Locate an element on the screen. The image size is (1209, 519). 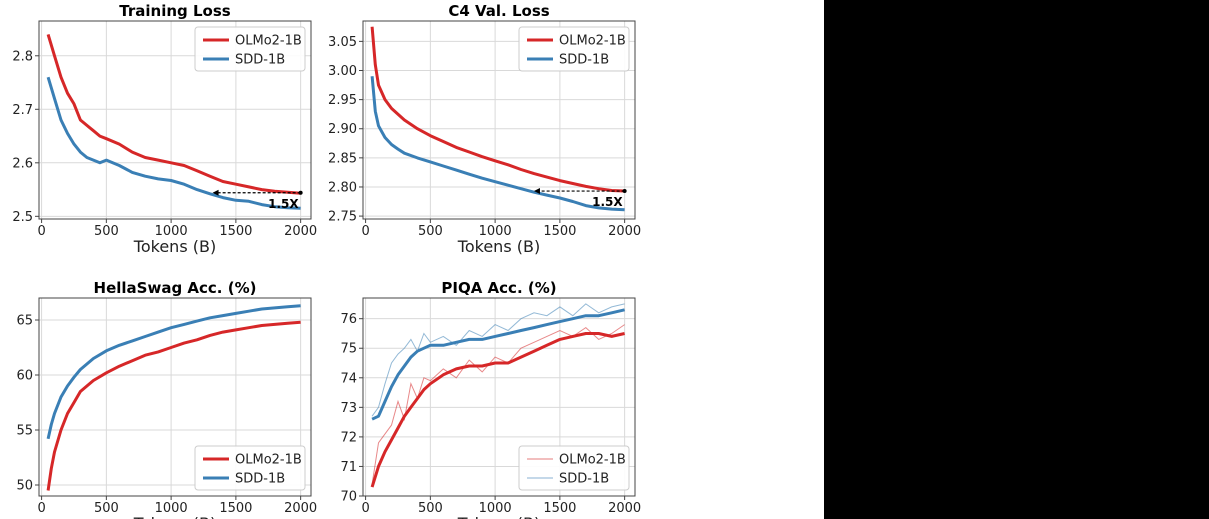
y-tick-label: 60 is located at coordinates (24, 376).